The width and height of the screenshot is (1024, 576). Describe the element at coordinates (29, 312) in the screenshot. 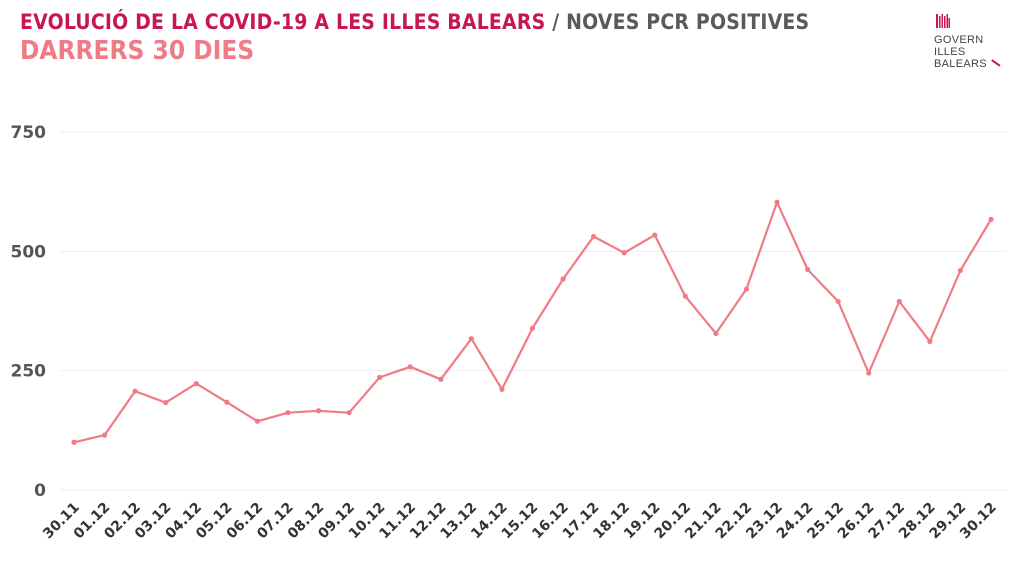

I see `y-axis-ticks: 0 250 500 750` at that location.